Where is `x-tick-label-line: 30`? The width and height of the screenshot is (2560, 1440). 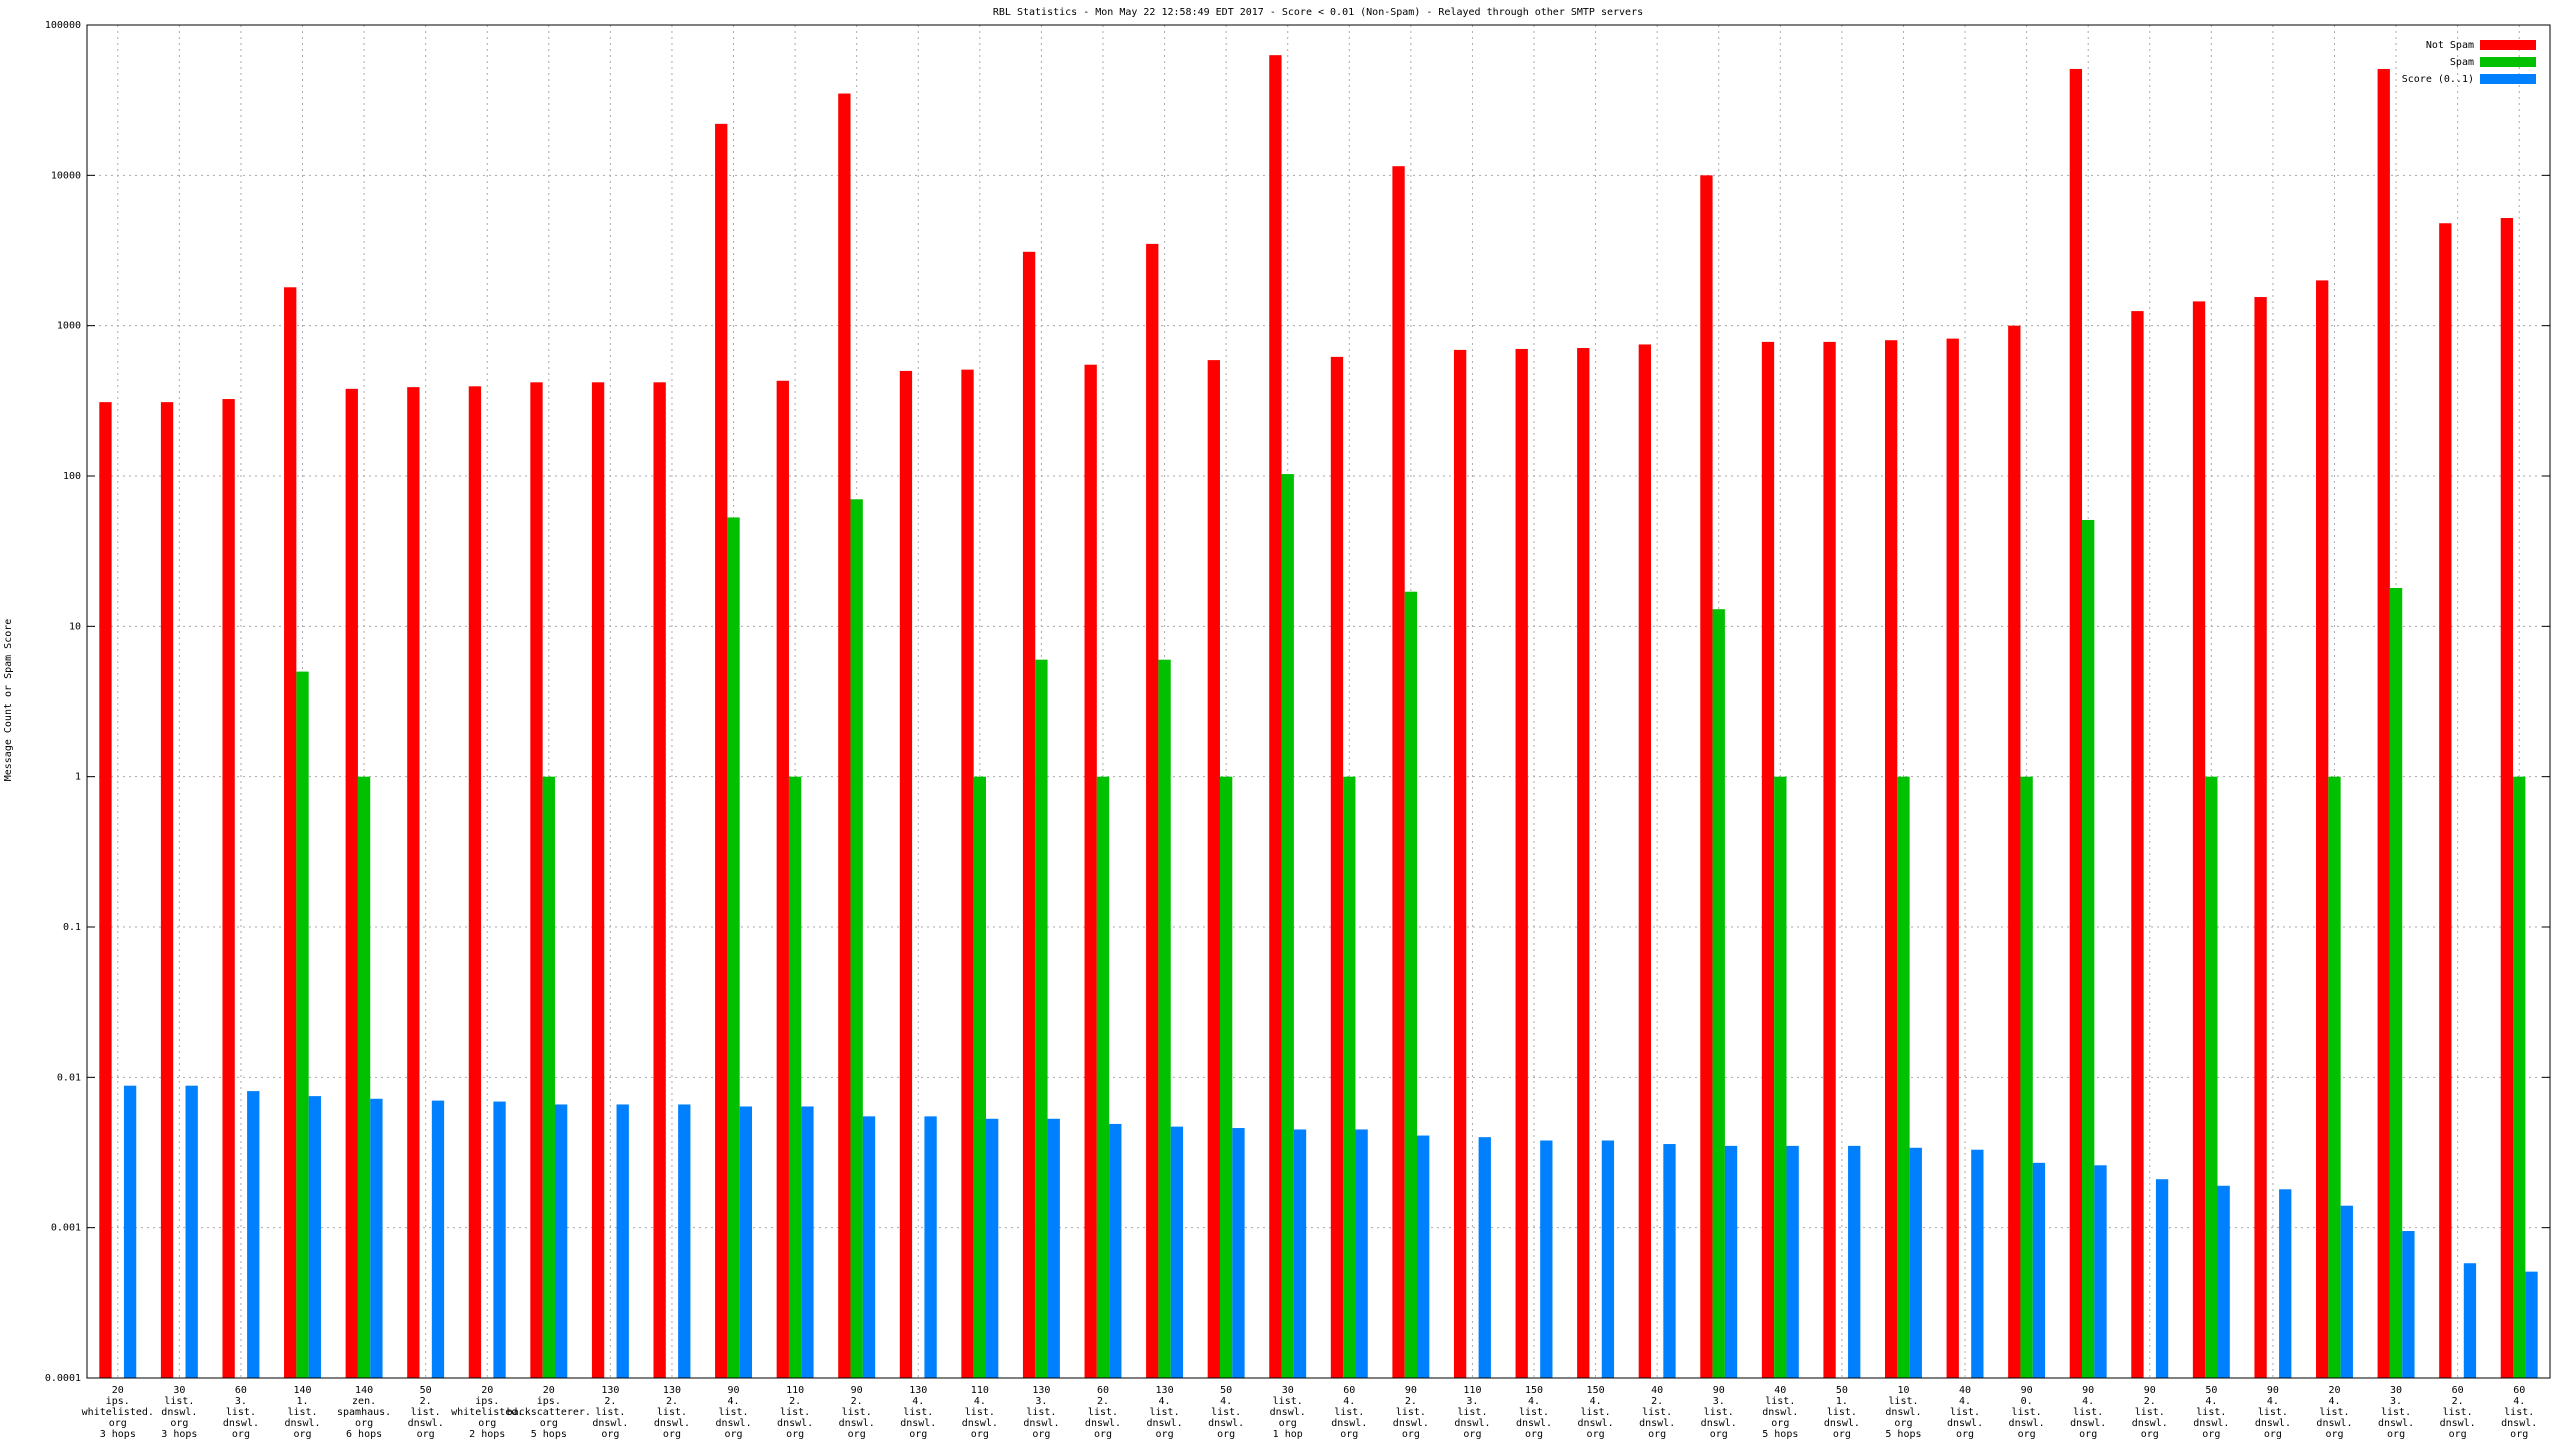
x-tick-label-line: 30 is located at coordinates (2396, 1390).